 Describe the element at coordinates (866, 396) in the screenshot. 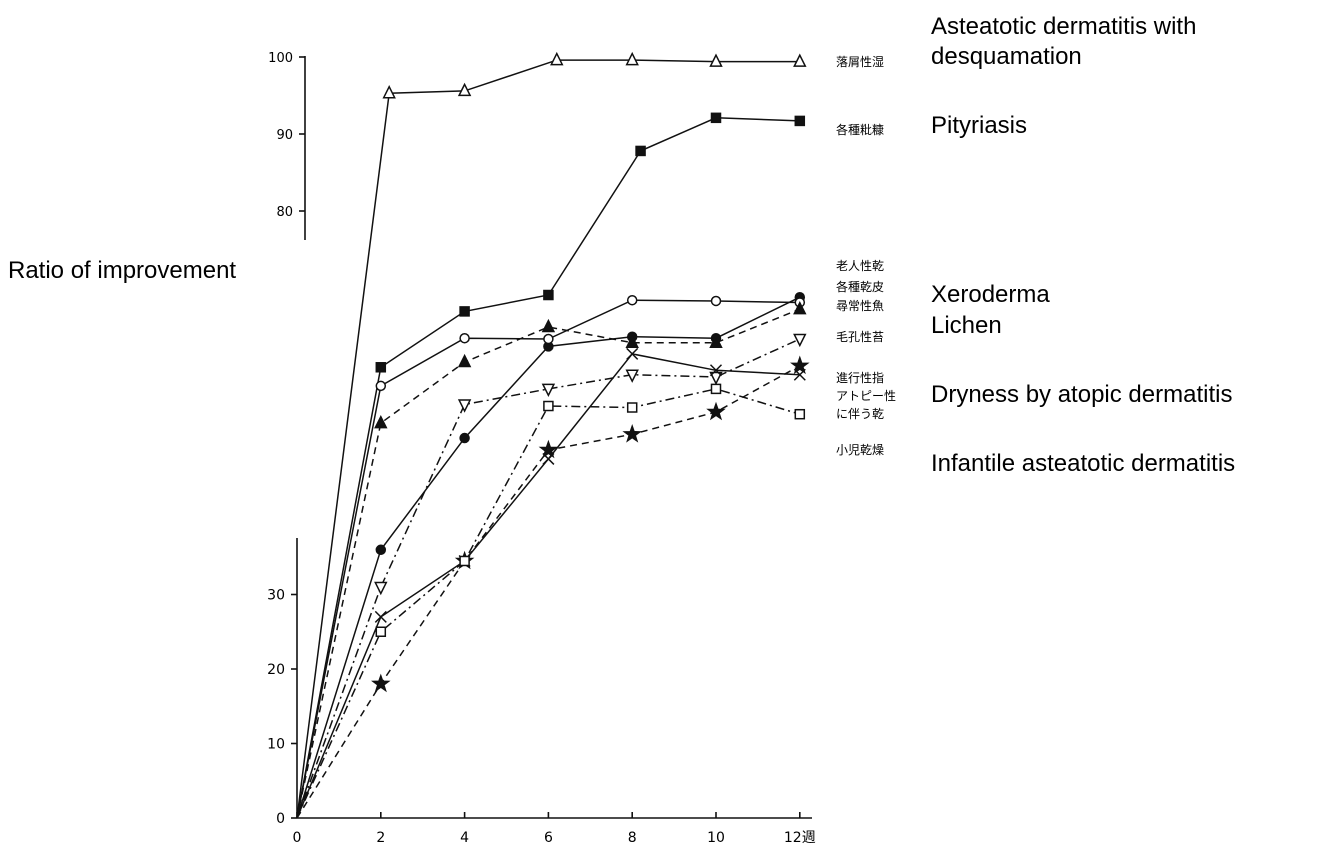

I see `series-label: アトピー性` at that location.